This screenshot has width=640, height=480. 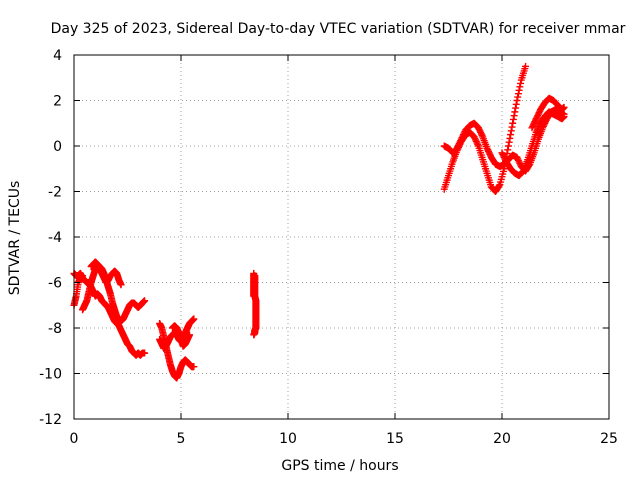 I want to click on x-tick-label: 5, so click(x=181, y=439).